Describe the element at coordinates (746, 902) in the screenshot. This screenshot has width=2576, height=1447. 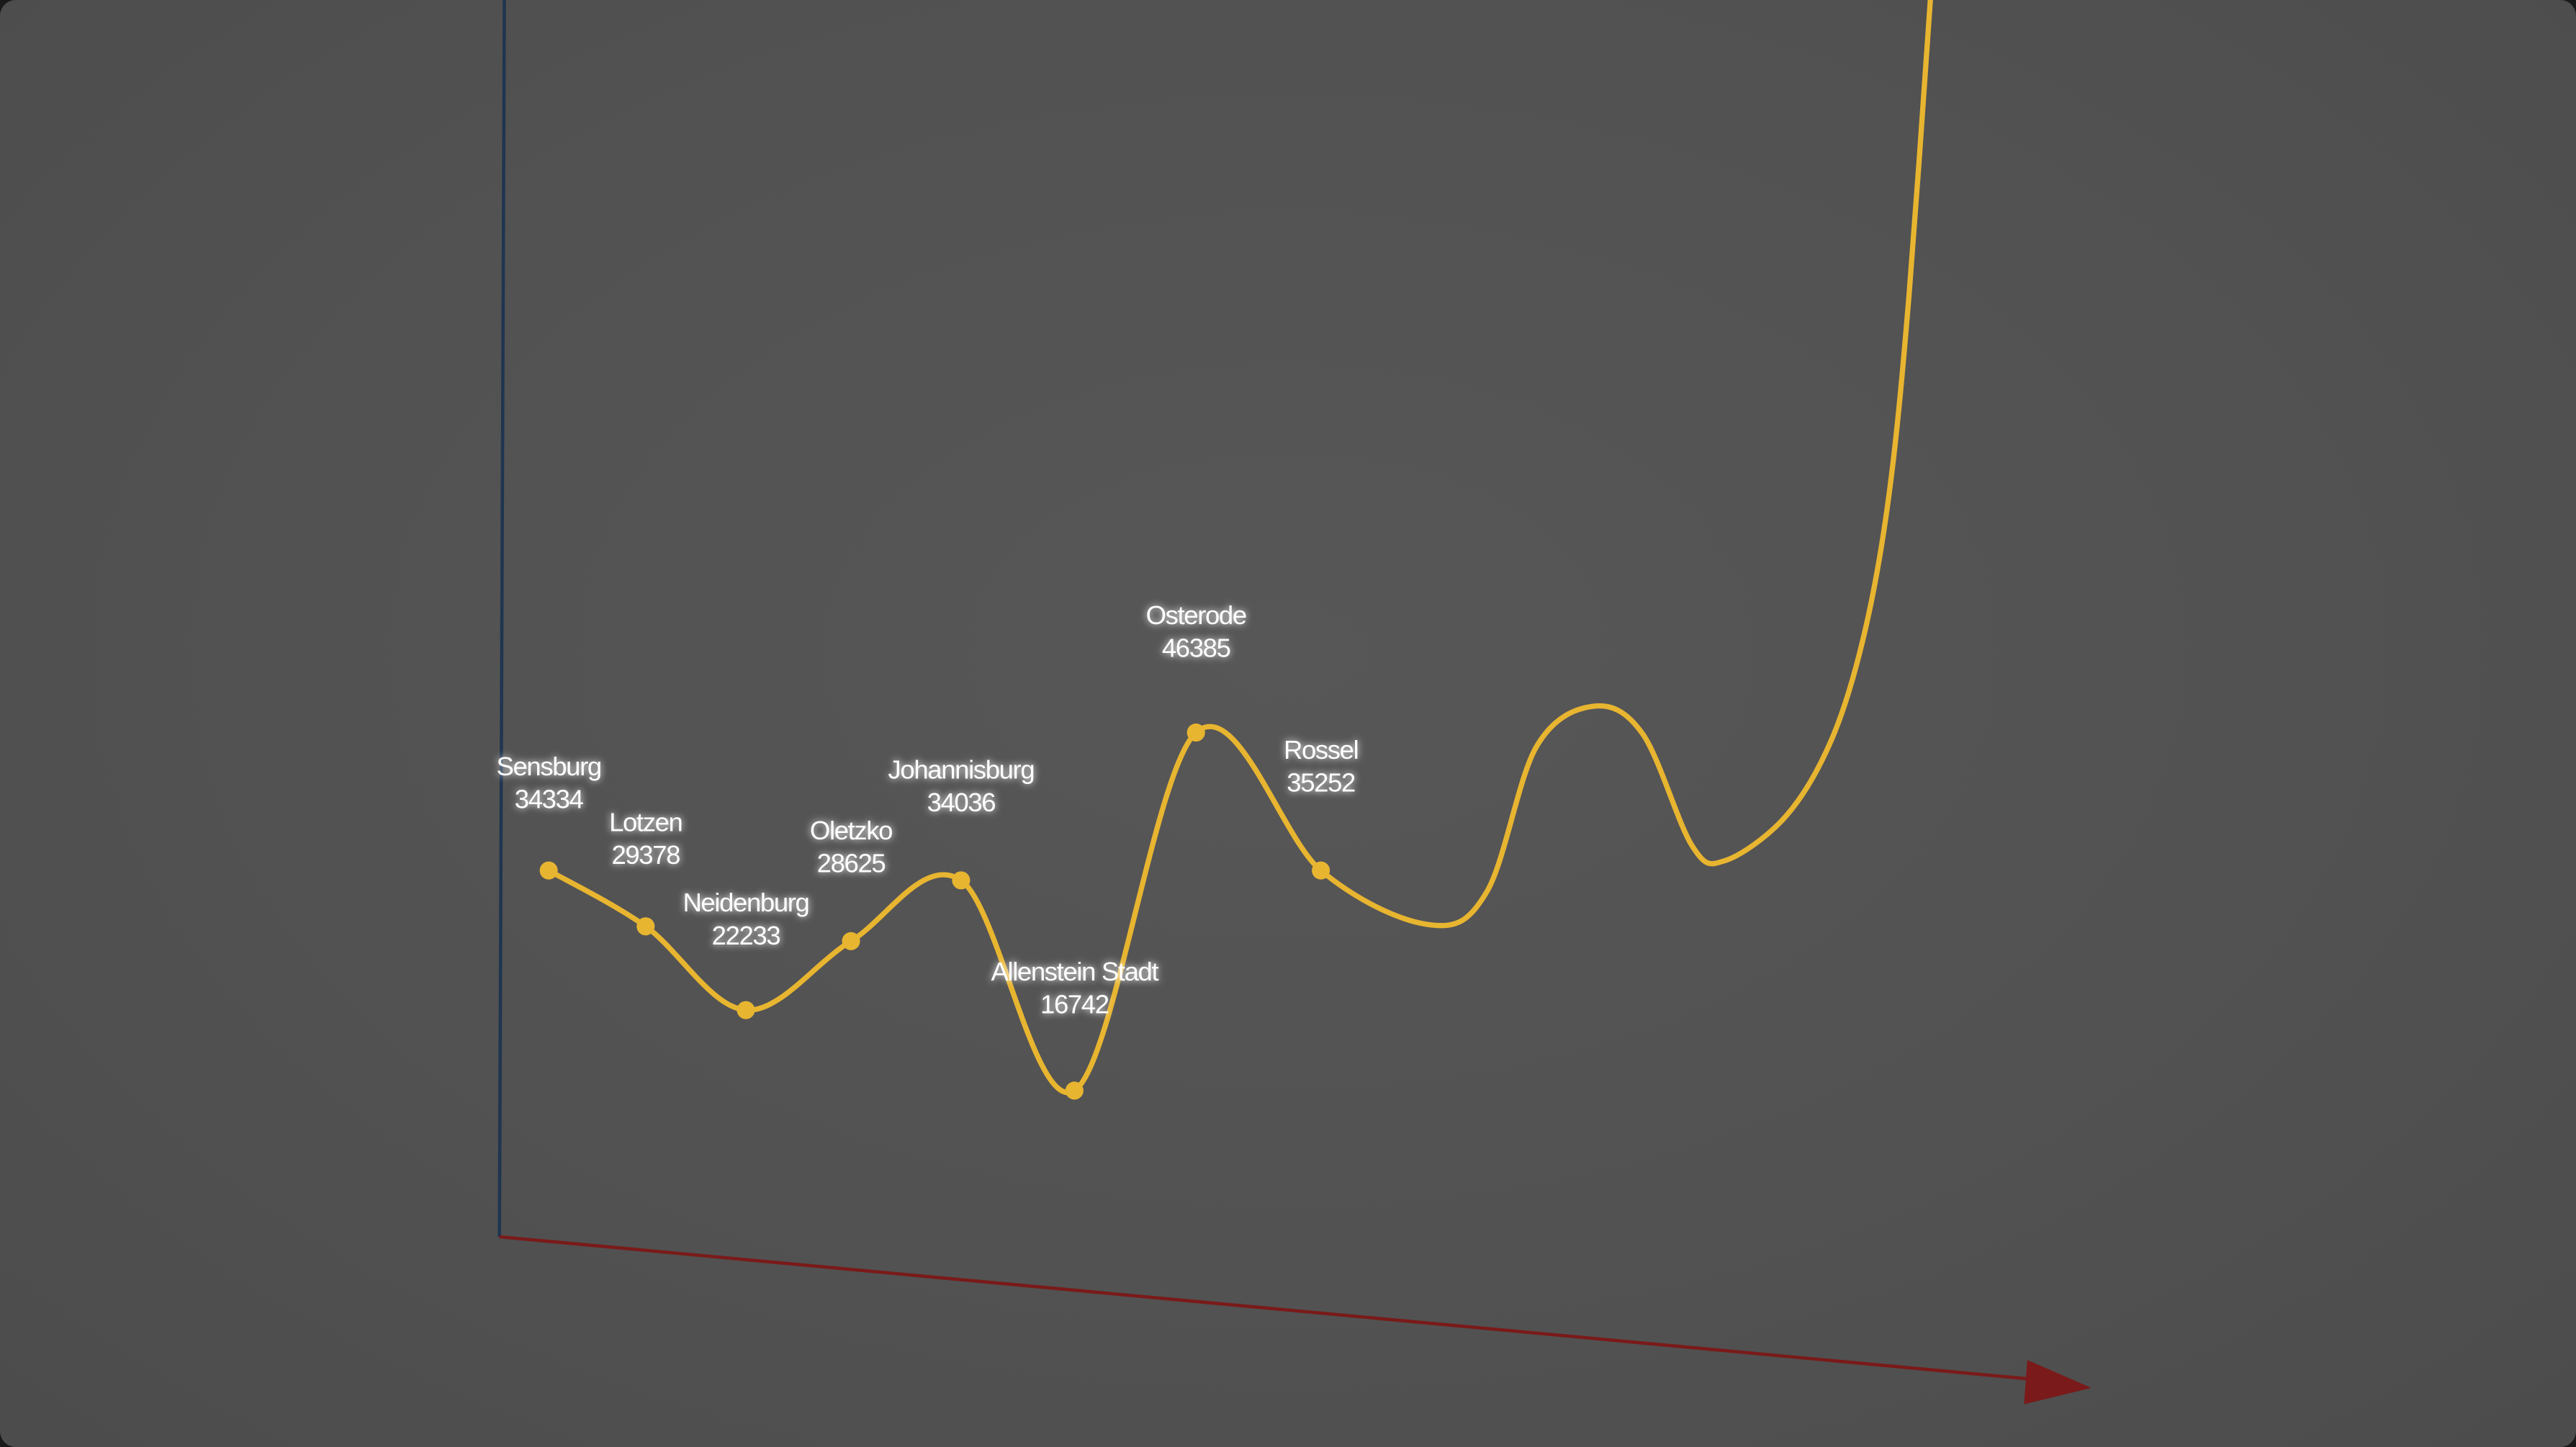
I see `data-label-name: Neidenburg` at that location.